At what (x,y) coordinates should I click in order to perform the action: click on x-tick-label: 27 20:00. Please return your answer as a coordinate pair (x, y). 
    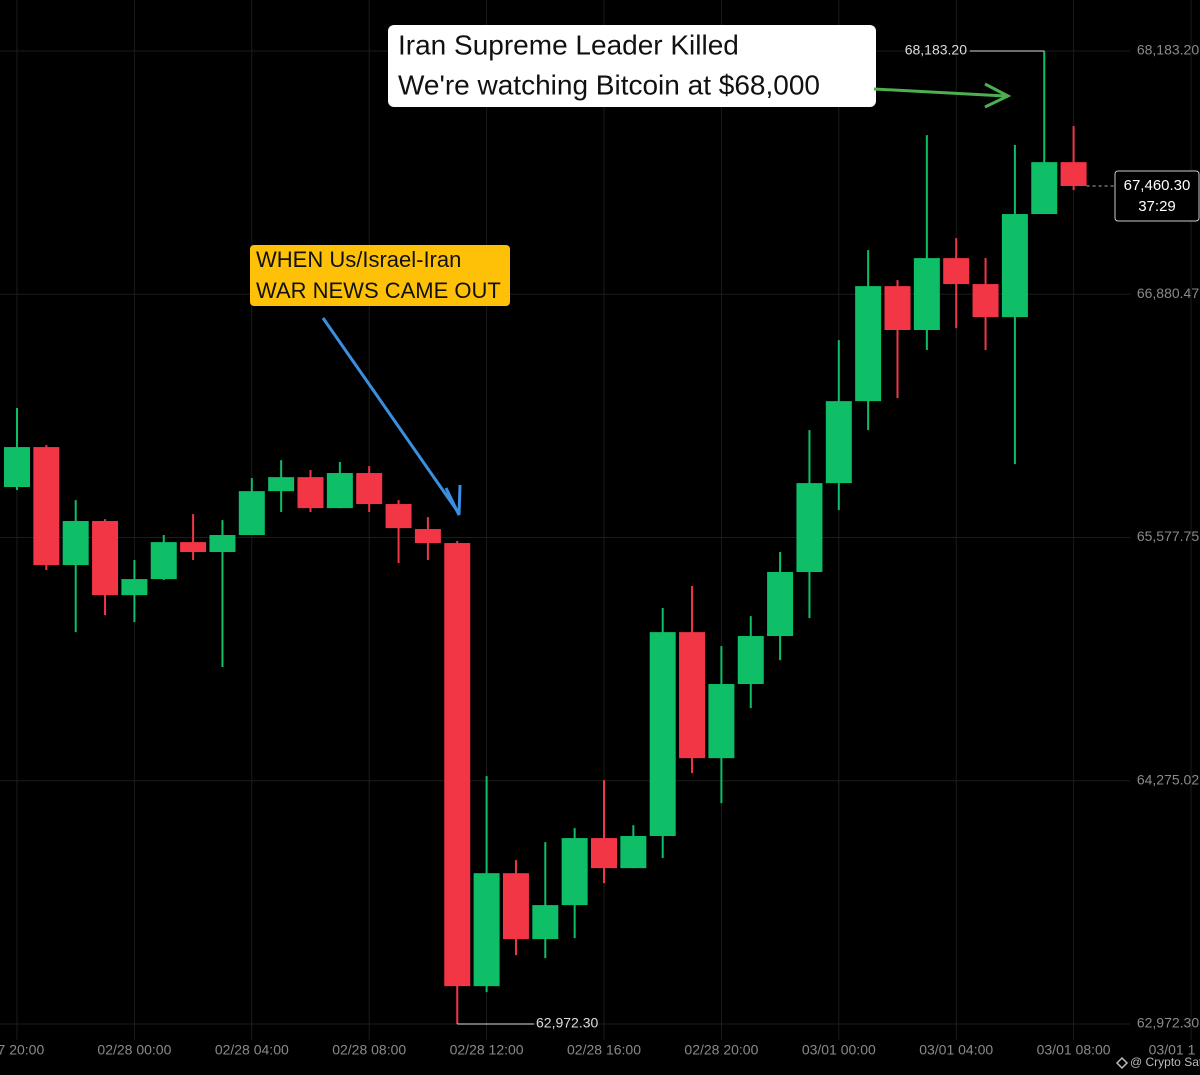
    Looking at the image, I should click on (22, 1050).